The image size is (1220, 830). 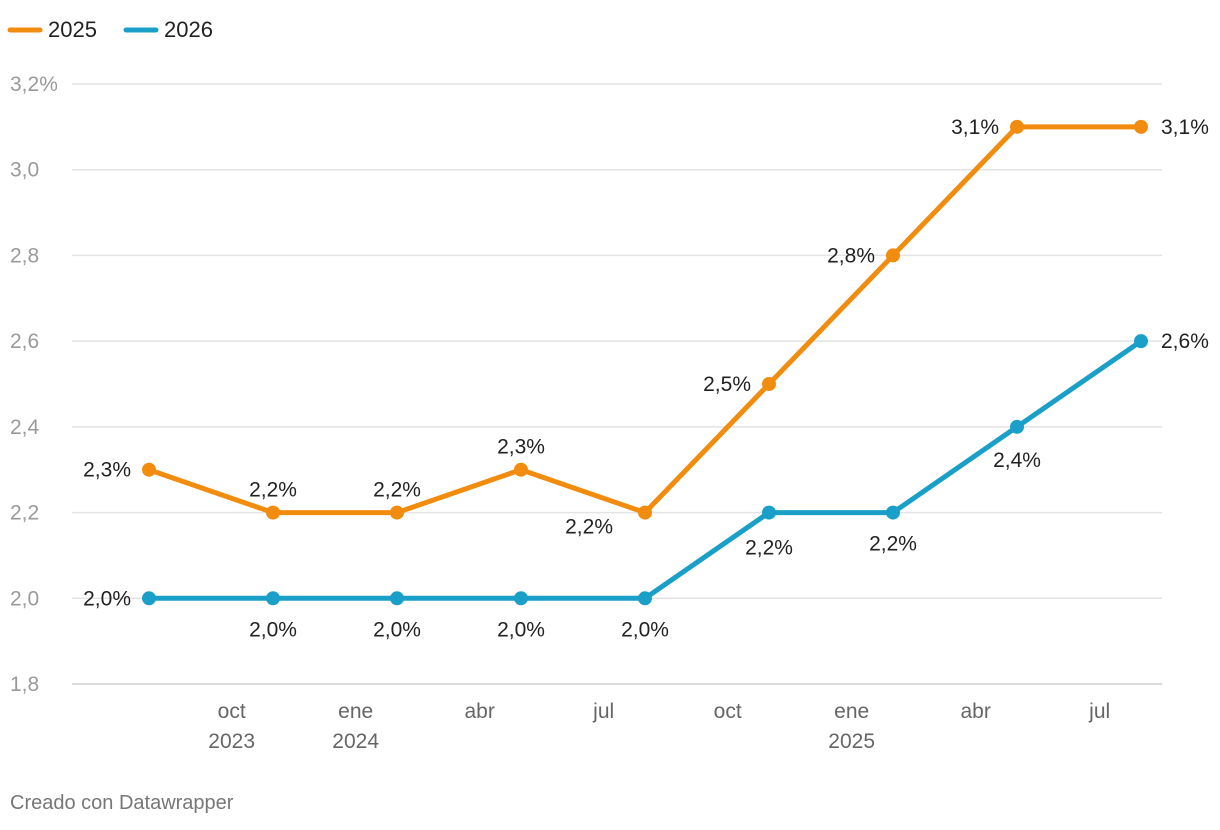 I want to click on y-tick-label: 3,2%, so click(x=34, y=84).